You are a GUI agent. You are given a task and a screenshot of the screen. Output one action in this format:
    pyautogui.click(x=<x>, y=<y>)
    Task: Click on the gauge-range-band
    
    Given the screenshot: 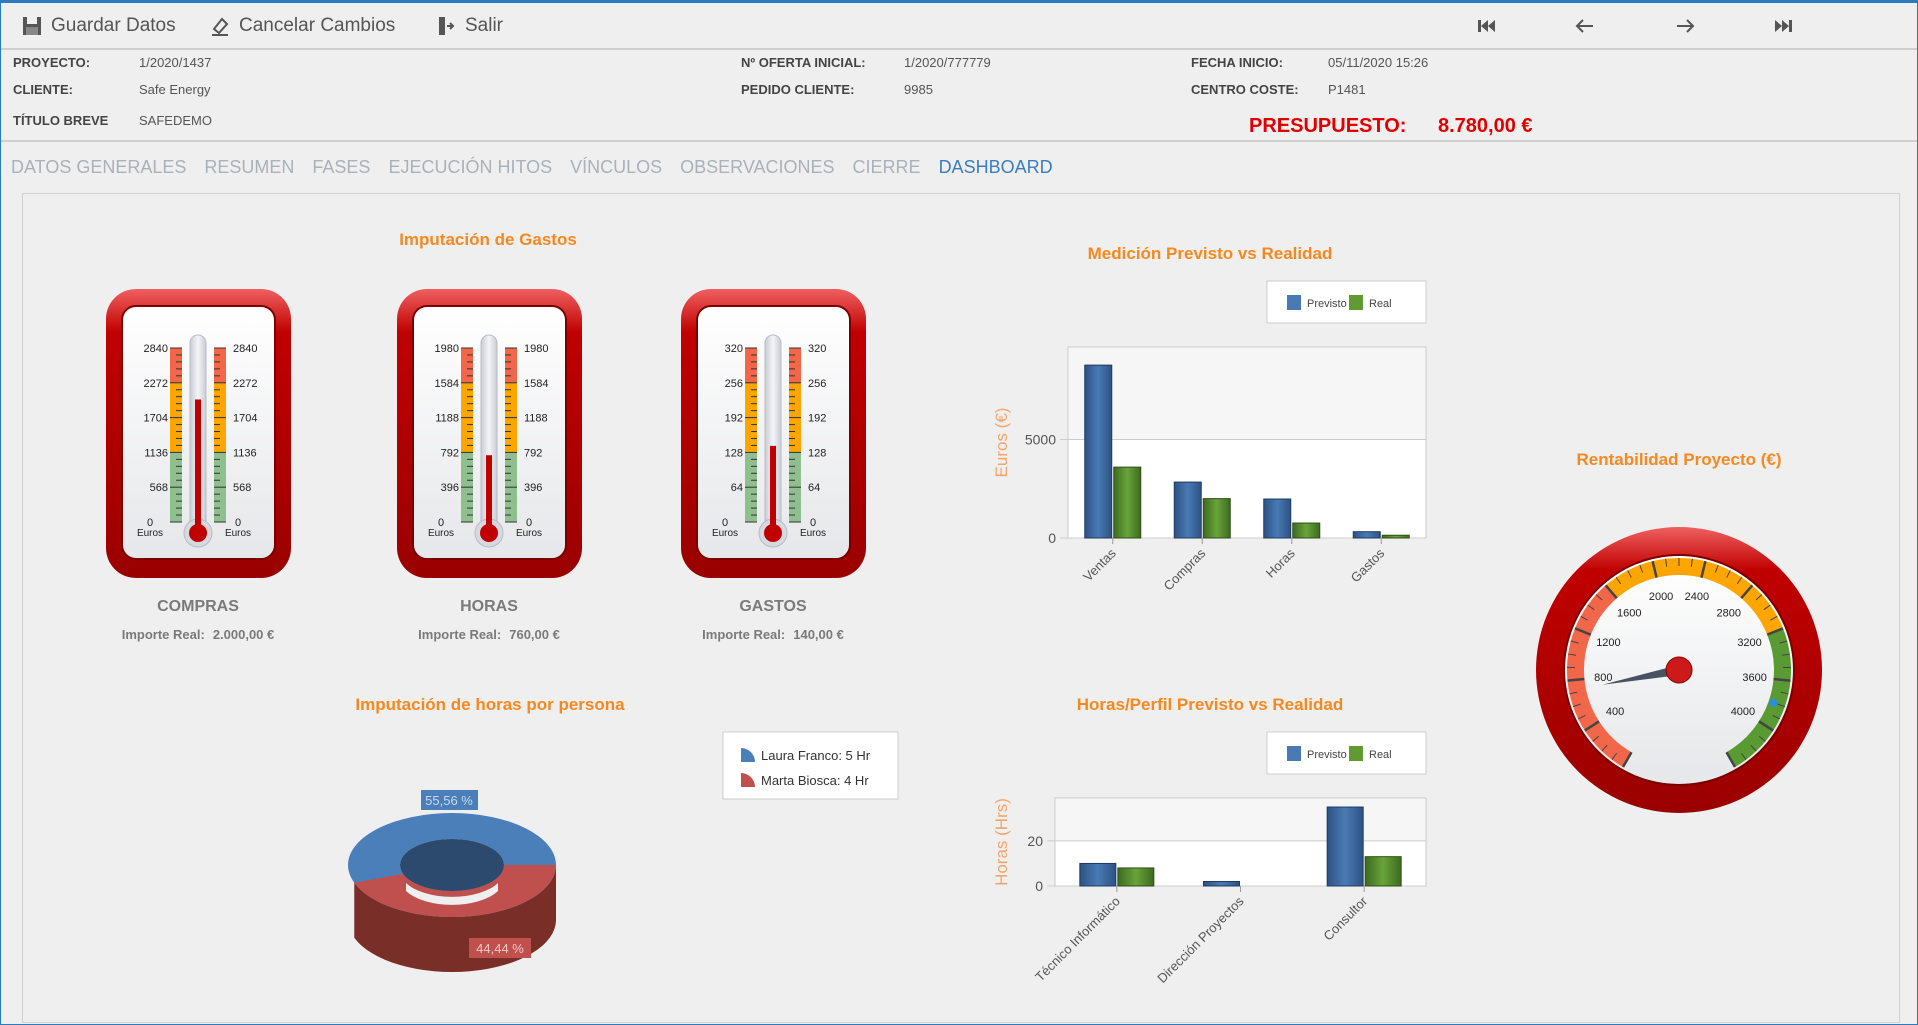 What is the action you would take?
    pyautogui.click(x=1694, y=596)
    